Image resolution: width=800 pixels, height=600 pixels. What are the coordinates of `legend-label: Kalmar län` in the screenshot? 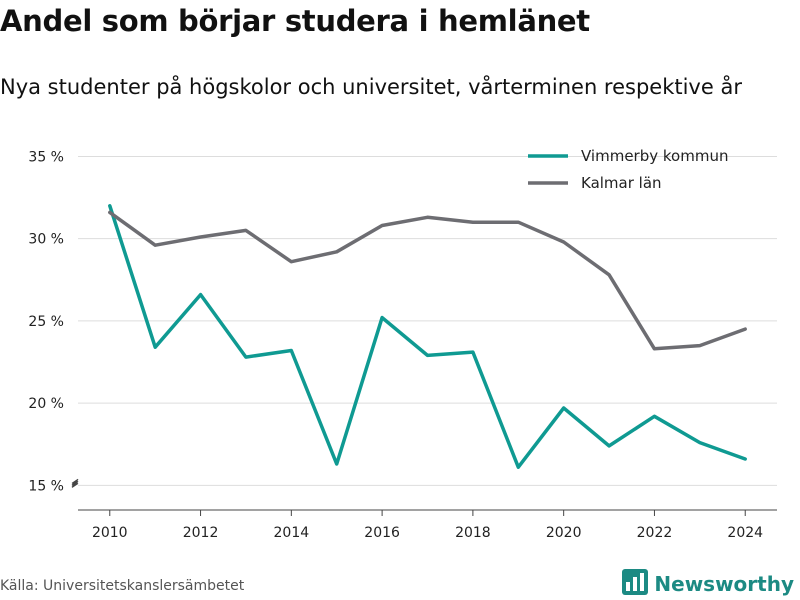 It's located at (621, 183).